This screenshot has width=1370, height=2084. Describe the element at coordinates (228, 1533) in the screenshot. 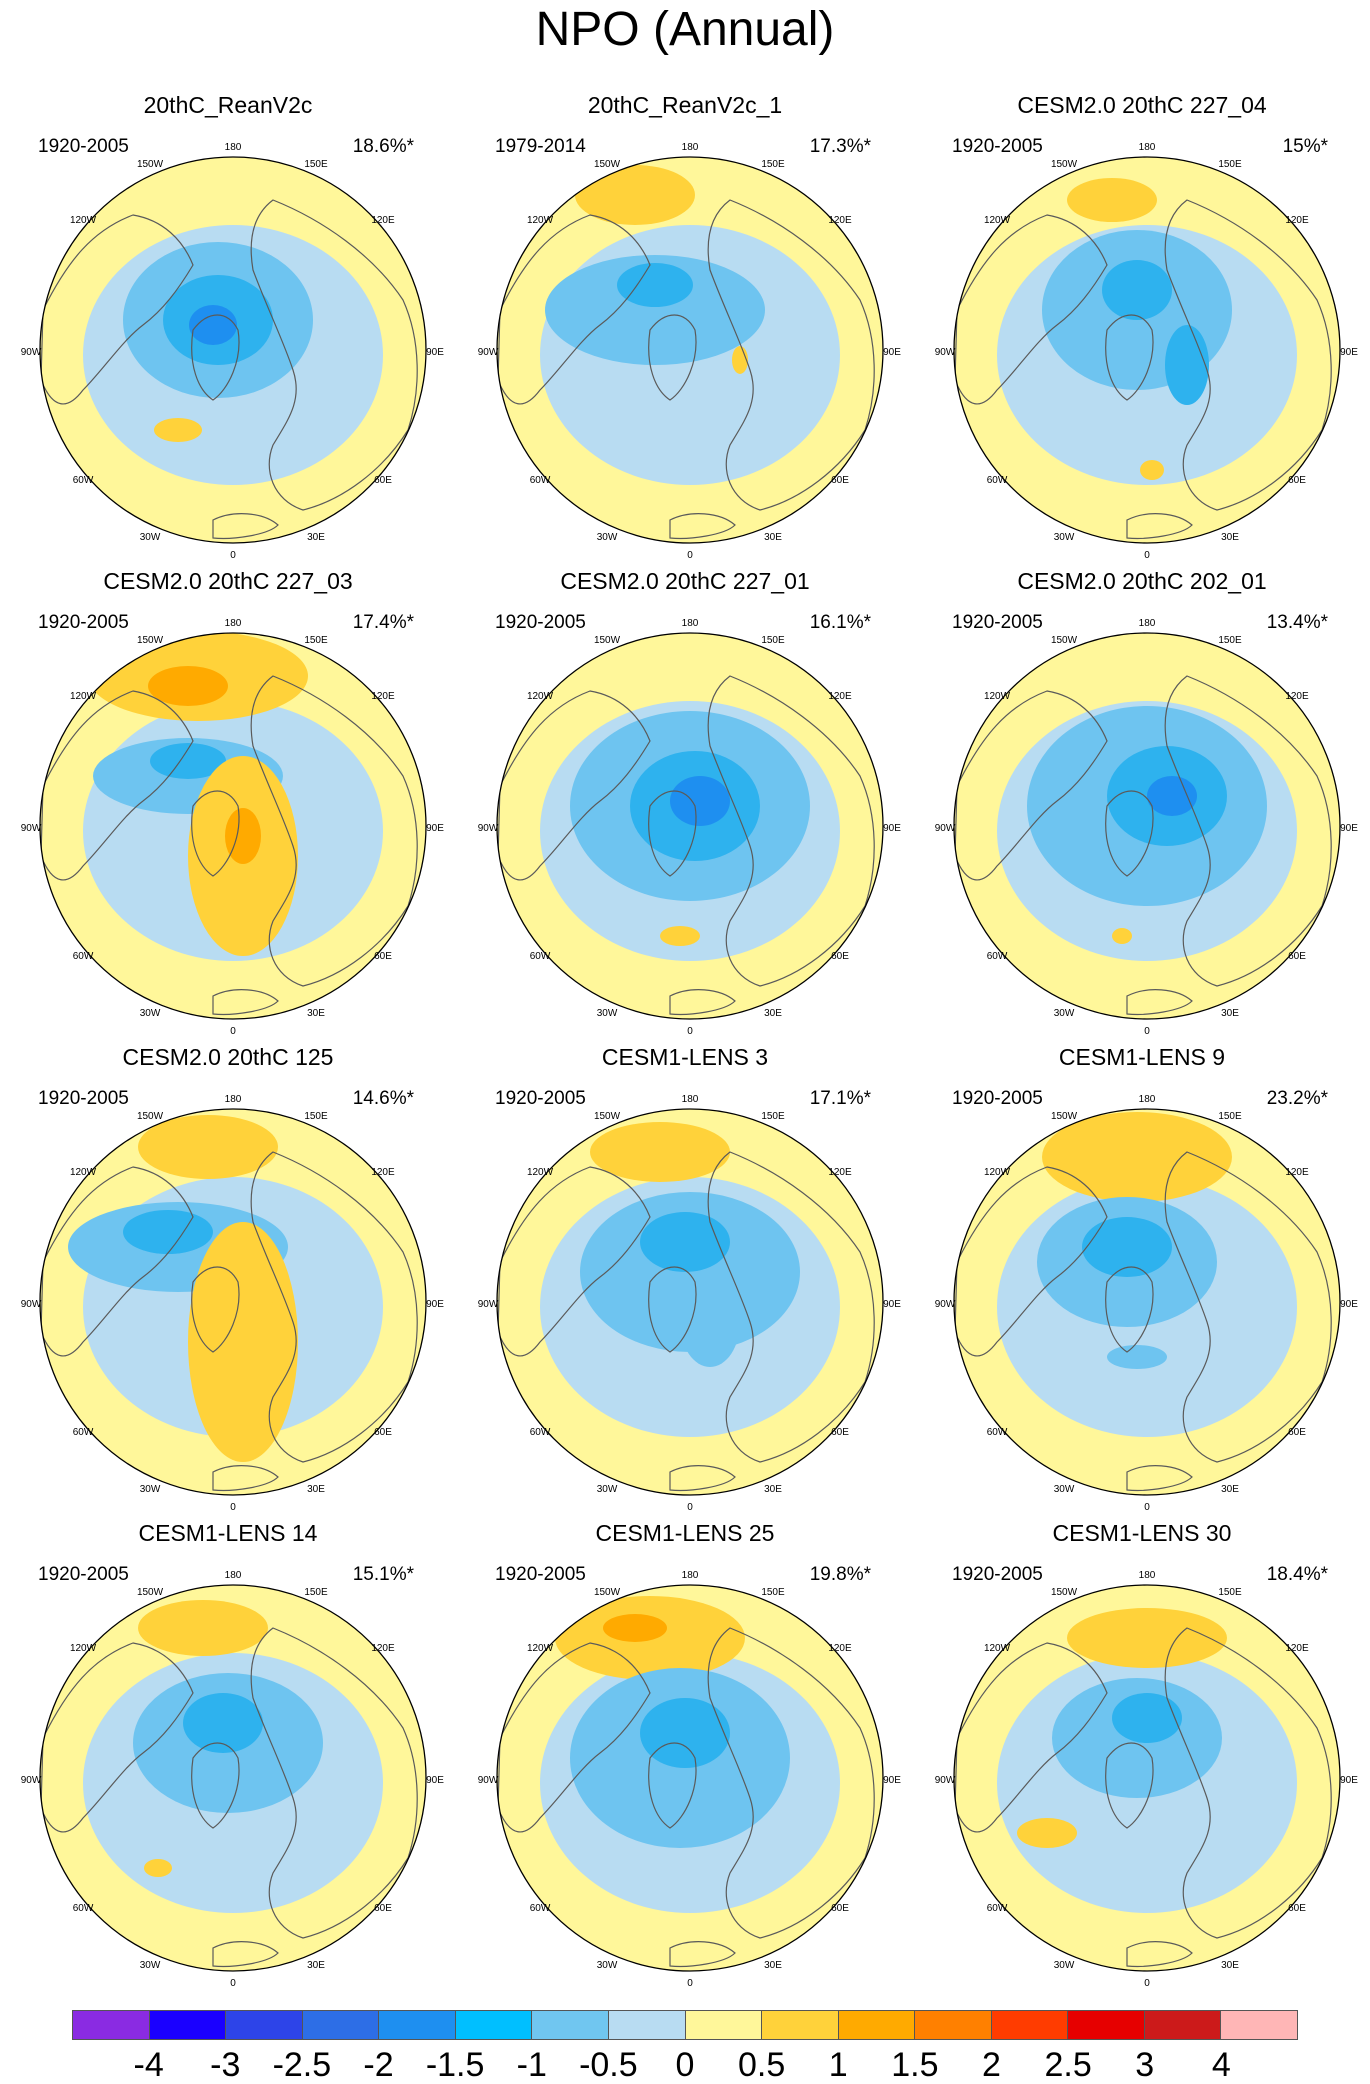

I see `panel-title: CESM1-LENS 14` at that location.